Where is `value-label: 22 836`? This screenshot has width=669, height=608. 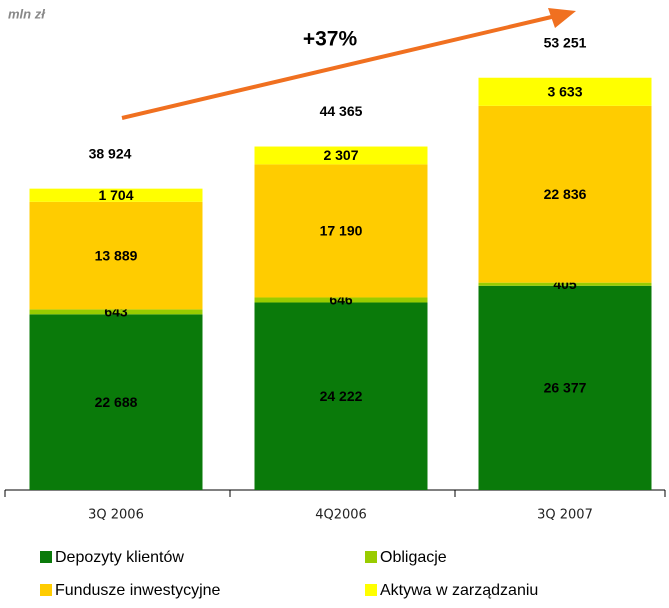 value-label: 22 836 is located at coordinates (565, 194).